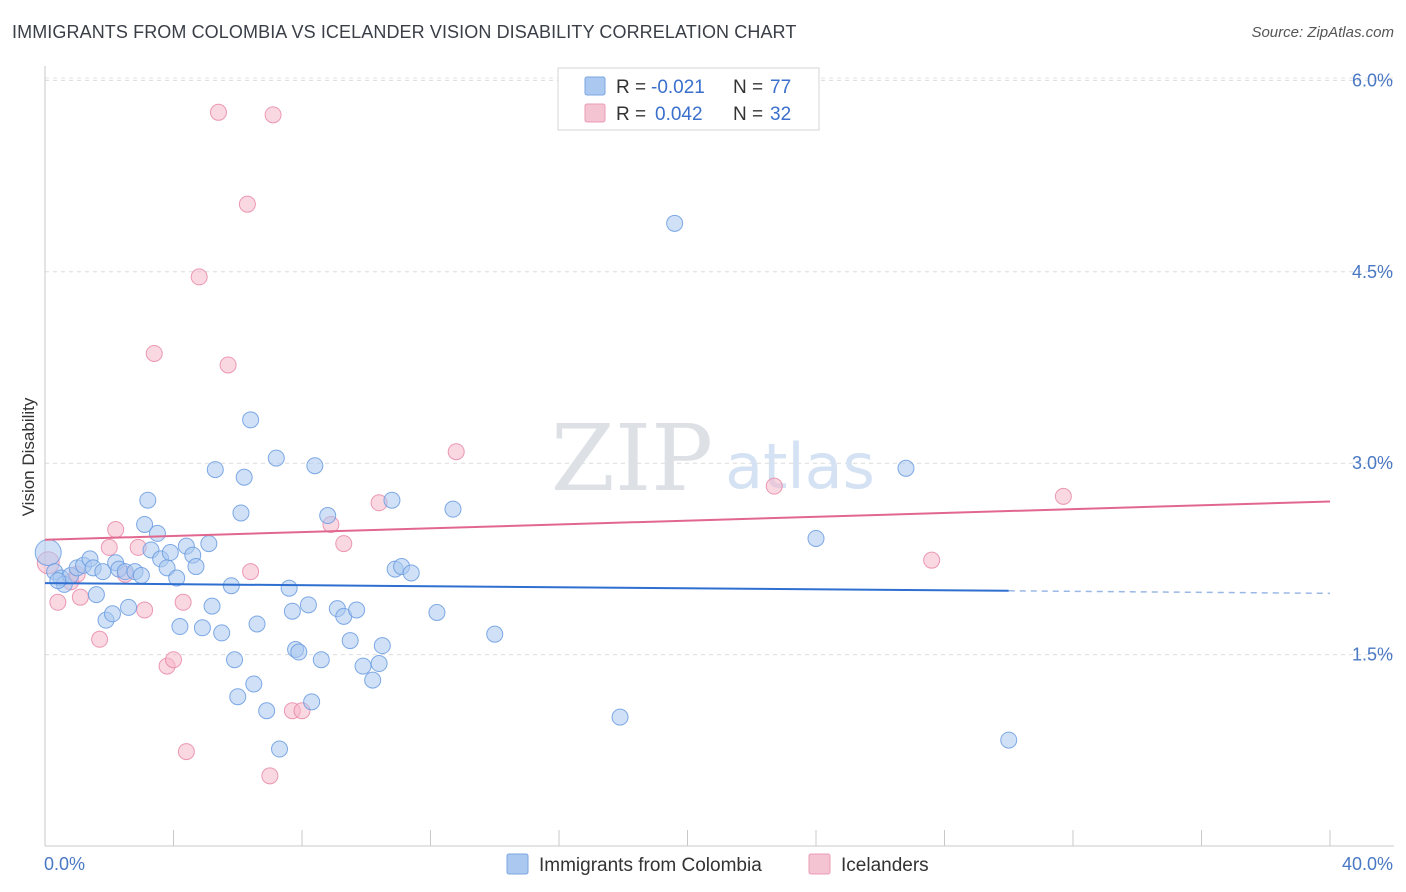  I want to click on series-legend-swatch-icelanders, so click(819, 864).